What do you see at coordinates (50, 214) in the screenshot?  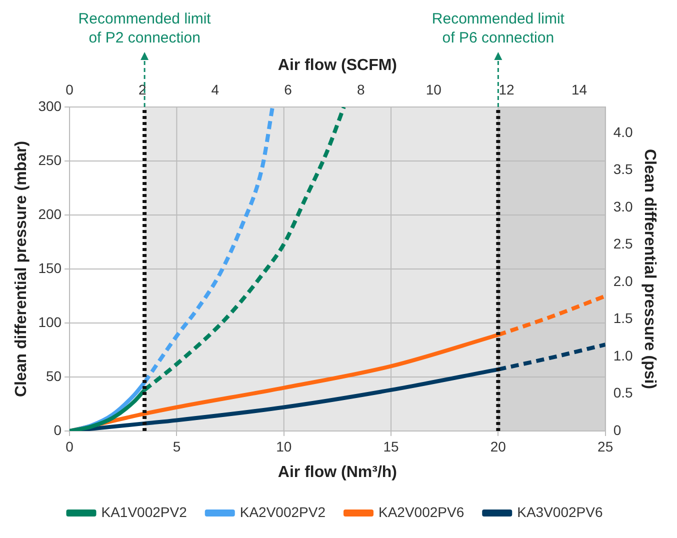 I see `y-tick-label: 200` at bounding box center [50, 214].